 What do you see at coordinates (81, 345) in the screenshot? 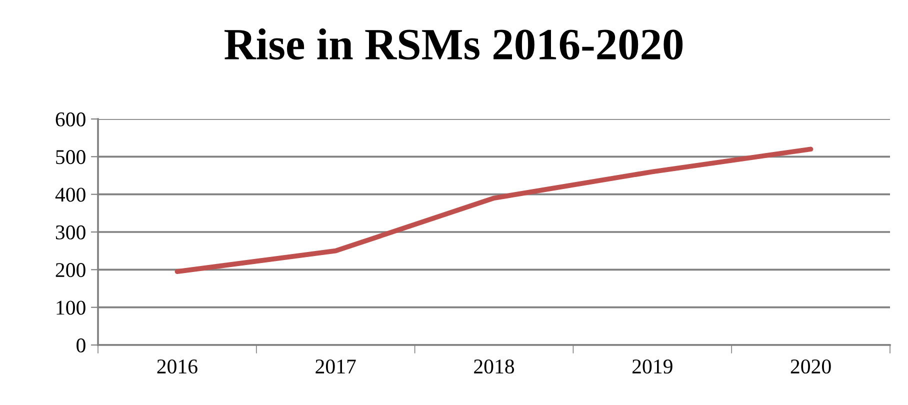
I see `y-tick-label: 0` at bounding box center [81, 345].